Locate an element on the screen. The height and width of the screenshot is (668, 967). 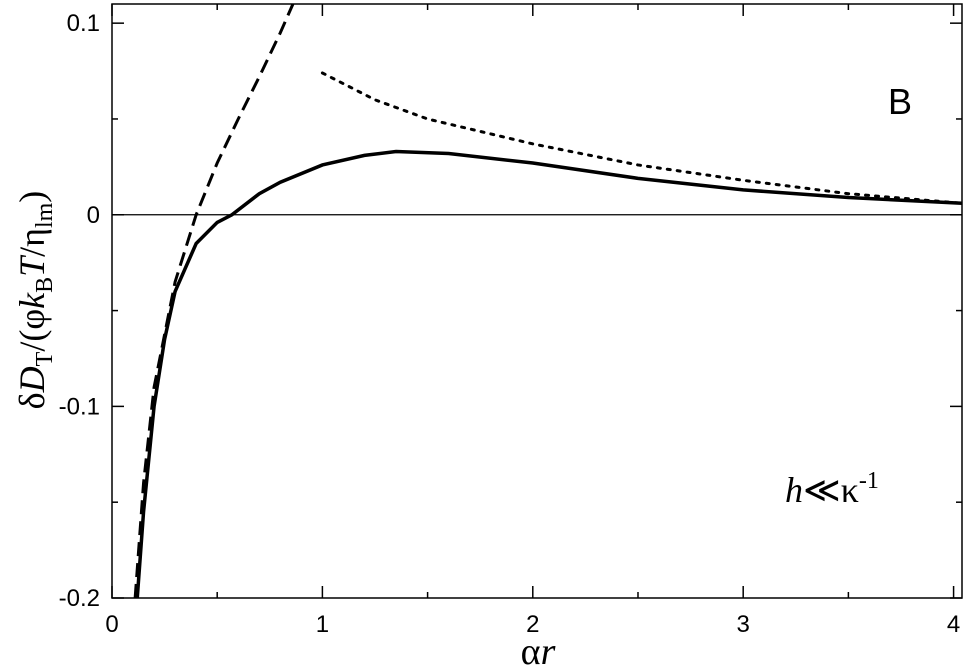
y-tick-label: 0 is located at coordinates (93, 215).